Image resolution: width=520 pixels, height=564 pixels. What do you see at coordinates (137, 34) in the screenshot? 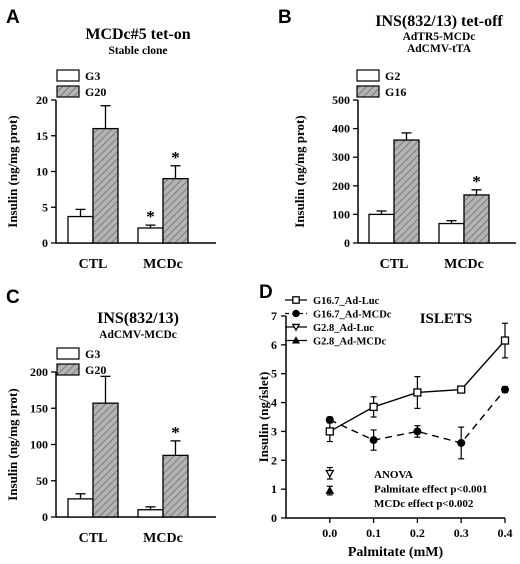
I see `panel-a-title: MCDc#5 tet-on` at bounding box center [137, 34].